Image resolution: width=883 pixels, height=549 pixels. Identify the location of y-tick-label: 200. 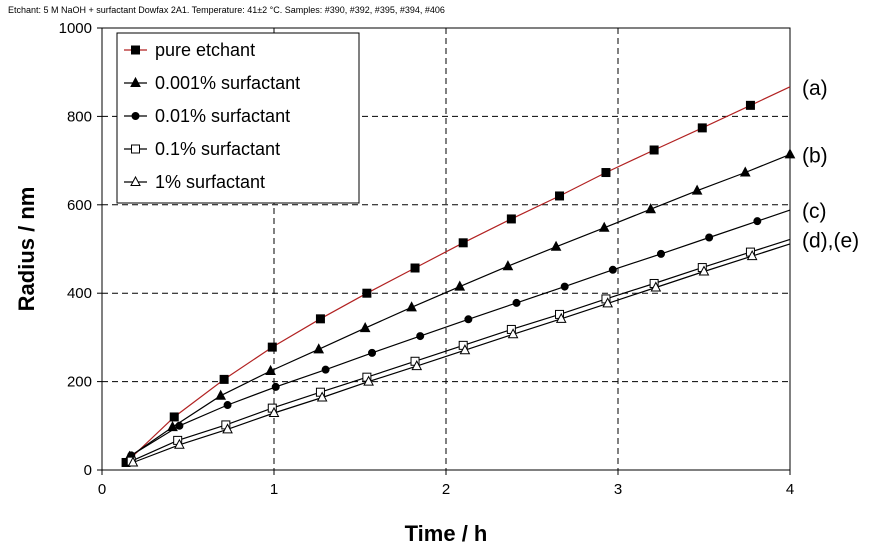
(79, 382).